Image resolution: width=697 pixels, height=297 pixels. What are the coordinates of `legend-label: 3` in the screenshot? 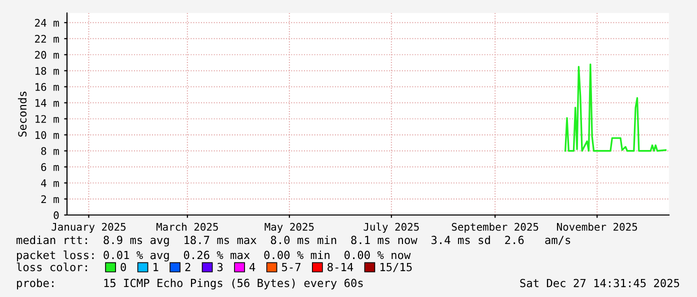 It's located at (220, 267).